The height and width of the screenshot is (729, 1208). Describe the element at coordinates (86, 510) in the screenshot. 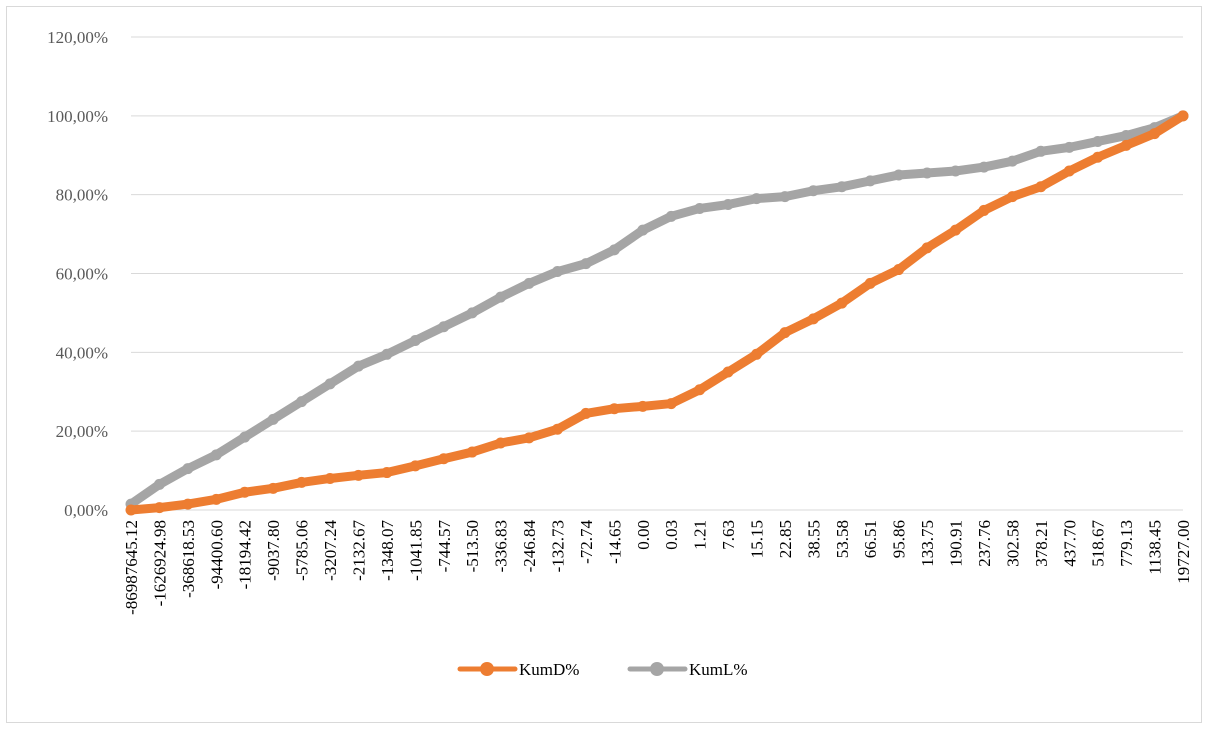

I see `y-tick-label: 0,00%` at that location.